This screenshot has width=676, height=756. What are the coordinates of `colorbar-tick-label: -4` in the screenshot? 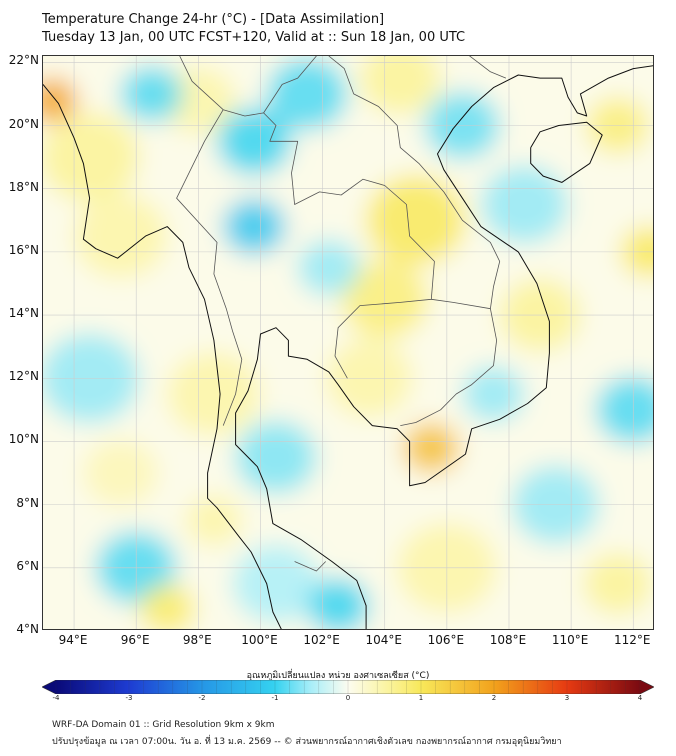 It's located at (56, 698).